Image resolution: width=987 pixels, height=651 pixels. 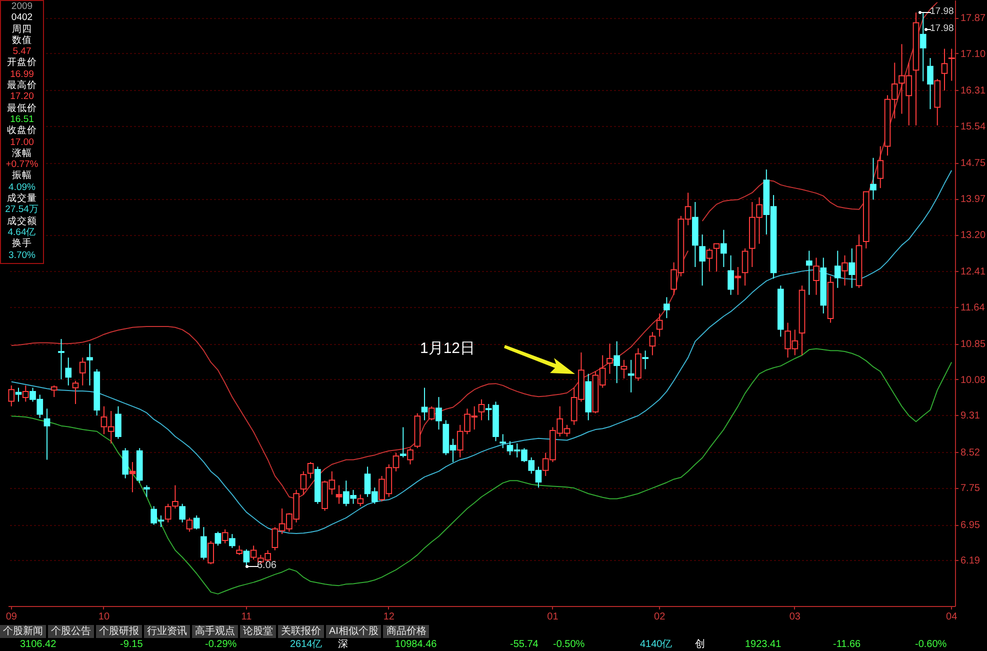 What do you see at coordinates (973, 126) in the screenshot?
I see `y-tick-label: 15.54` at bounding box center [973, 126].